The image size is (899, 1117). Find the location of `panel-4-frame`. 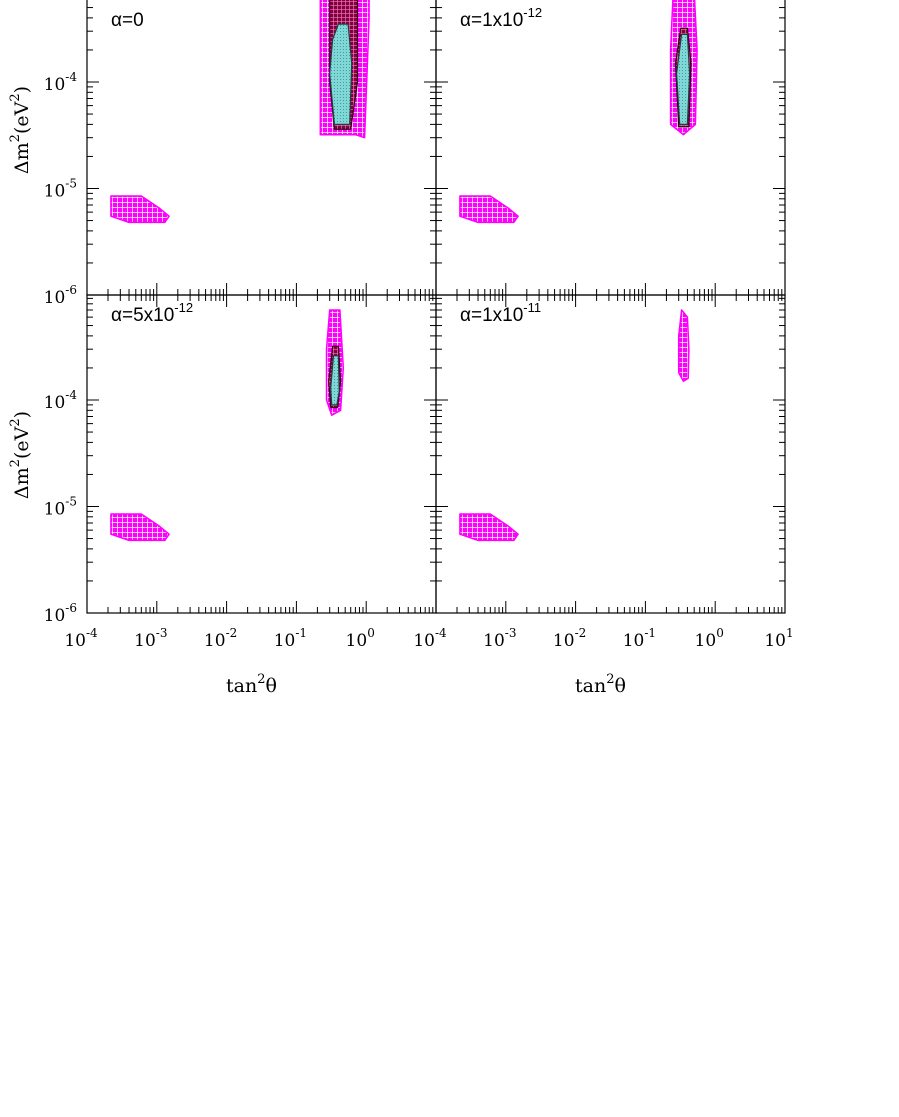

panel-4-frame is located at coordinates (610, 454).